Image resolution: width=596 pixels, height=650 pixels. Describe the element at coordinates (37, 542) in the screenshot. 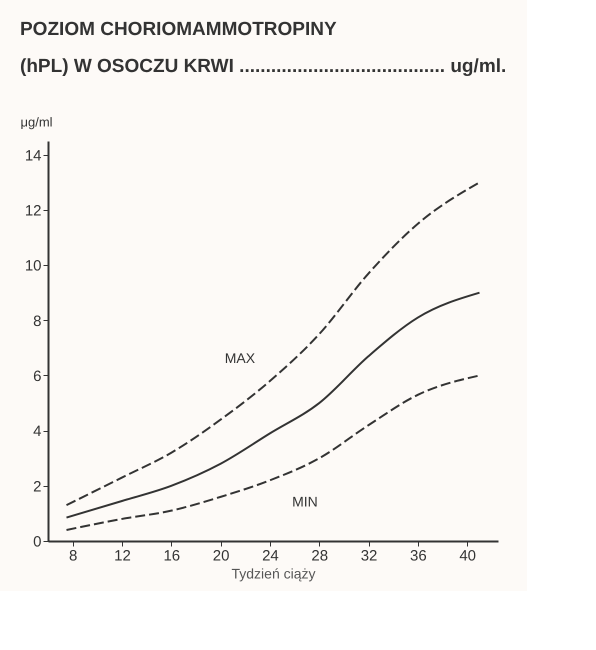

I see `y-tick-label: 0` at that location.